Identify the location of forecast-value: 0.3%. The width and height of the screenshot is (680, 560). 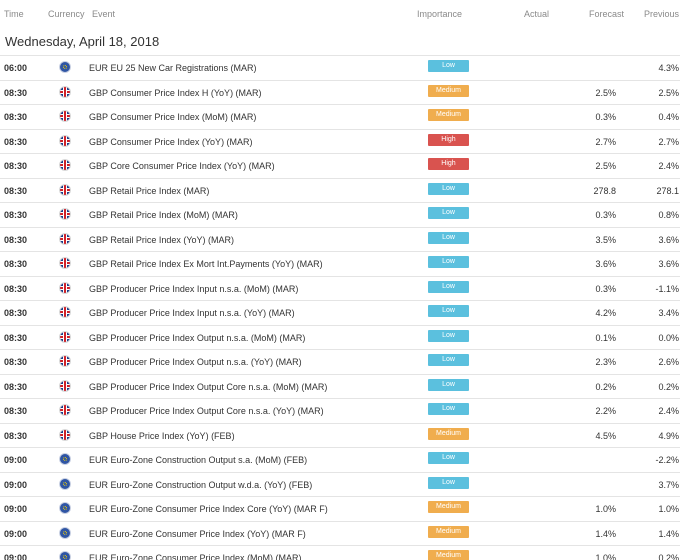
(605, 117).